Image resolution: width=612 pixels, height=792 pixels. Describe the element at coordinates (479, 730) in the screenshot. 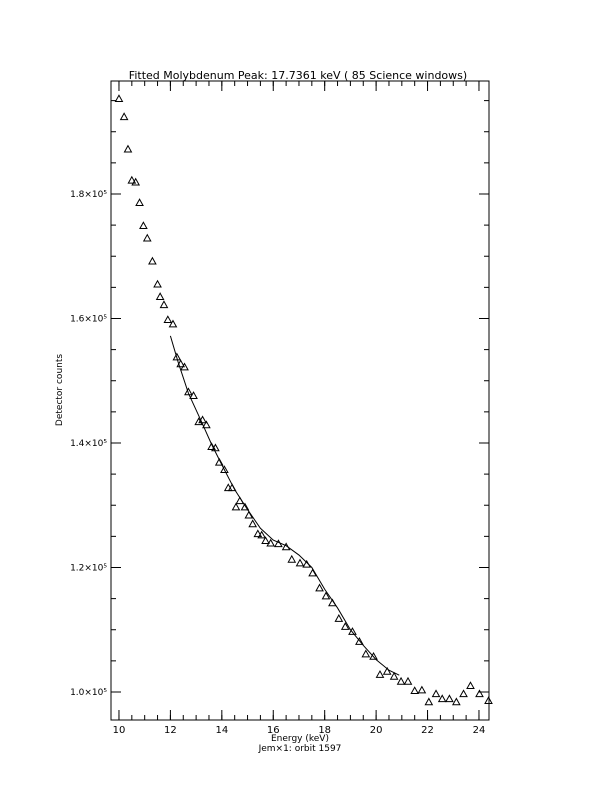

I see `x-tick-label: 24` at that location.